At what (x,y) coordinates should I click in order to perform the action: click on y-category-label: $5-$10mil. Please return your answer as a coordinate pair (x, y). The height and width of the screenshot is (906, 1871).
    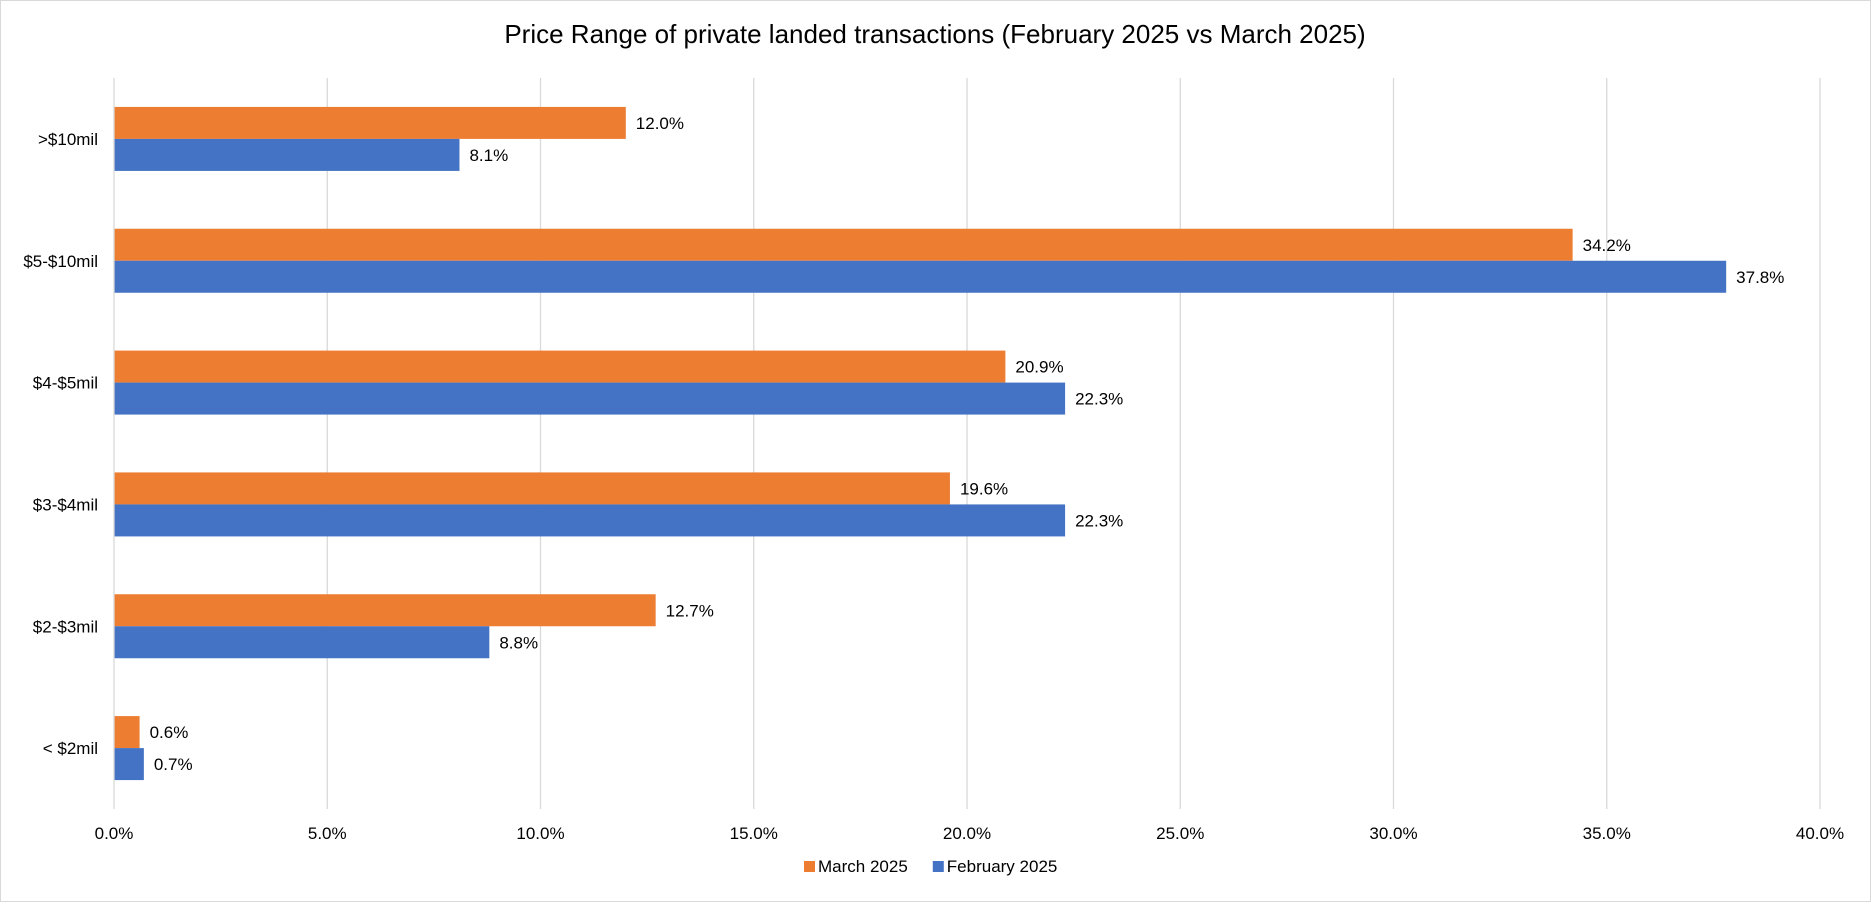
    Looking at the image, I should click on (60, 261).